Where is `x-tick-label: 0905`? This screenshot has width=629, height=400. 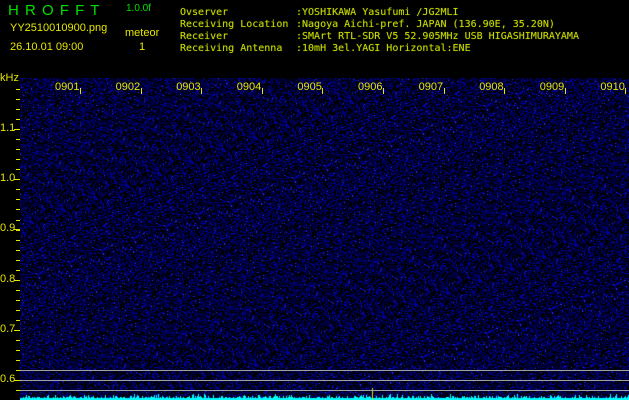 x-tick-label: 0905 is located at coordinates (309, 87).